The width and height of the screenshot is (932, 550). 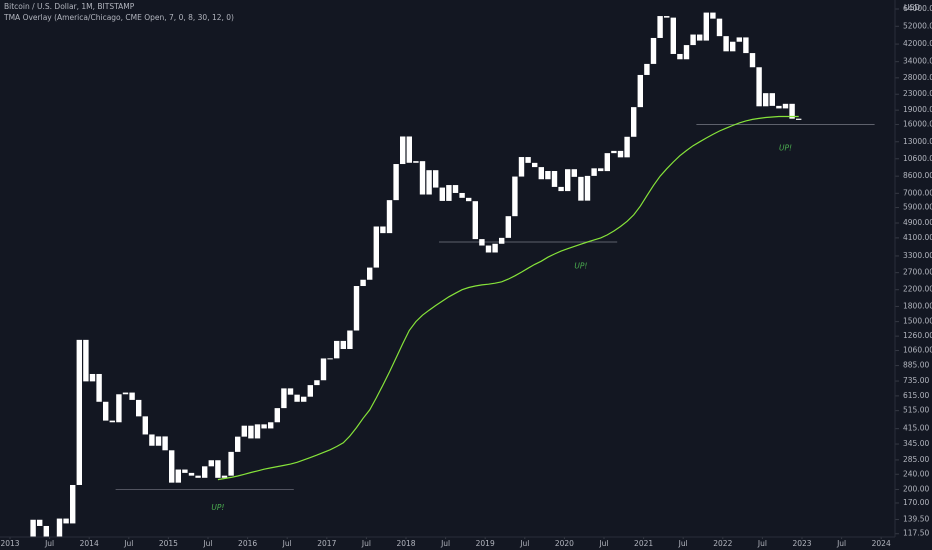 I want to click on y-tick-label: 7000.00, so click(x=917, y=192).